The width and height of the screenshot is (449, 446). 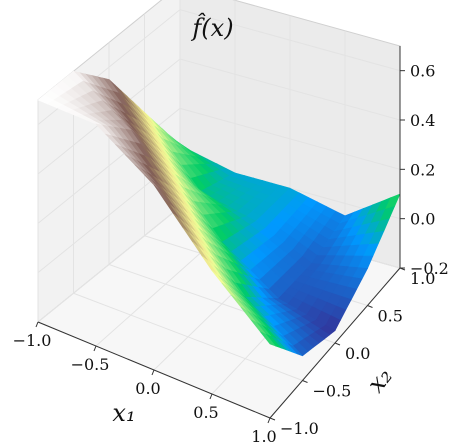 I want to click on x-tick-label: 1.0, so click(x=263, y=436).